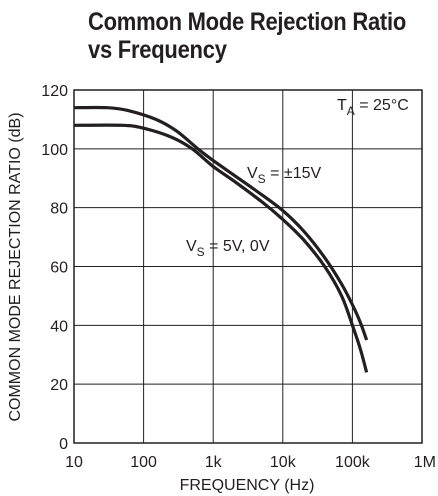 This screenshot has height=496, width=438. Describe the element at coordinates (59, 326) in the screenshot. I see `y-tick-label: 40` at that location.